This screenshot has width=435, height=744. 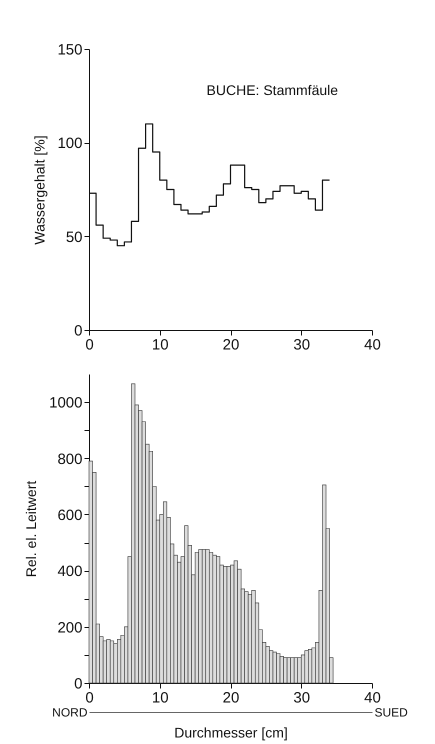 What do you see at coordinates (231, 732) in the screenshot?
I see `x-axis-title: Durchmesser [cm]` at bounding box center [231, 732].